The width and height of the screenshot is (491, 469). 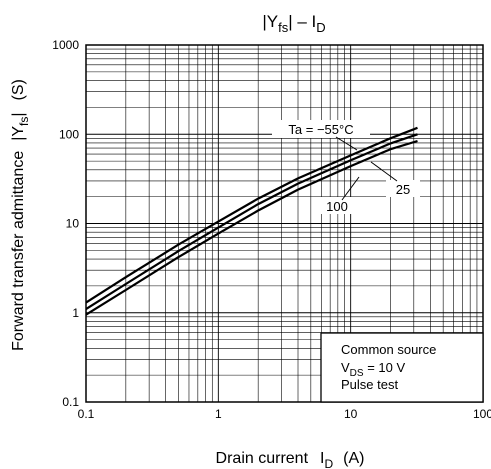 I want to click on title-id-sub: D, so click(x=320, y=27).